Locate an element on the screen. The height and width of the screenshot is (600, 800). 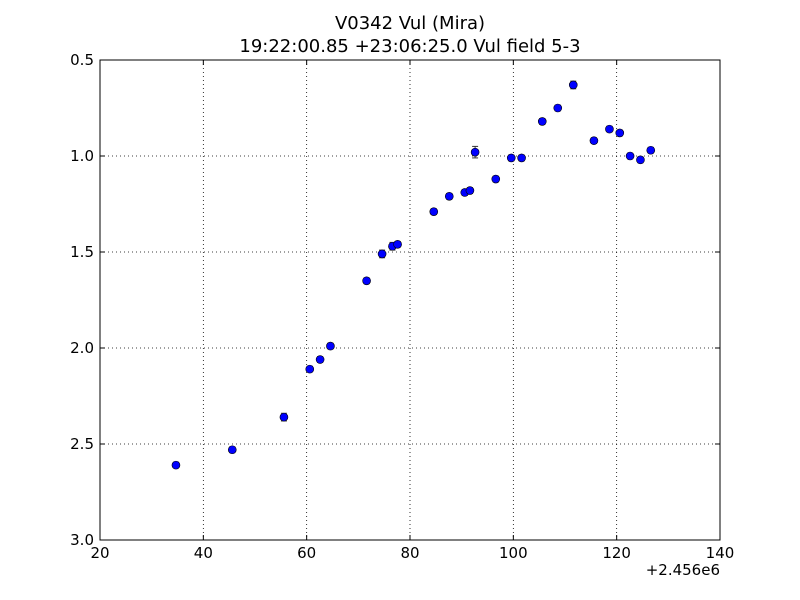
y-tick-label: 1.0 is located at coordinates (82, 156).